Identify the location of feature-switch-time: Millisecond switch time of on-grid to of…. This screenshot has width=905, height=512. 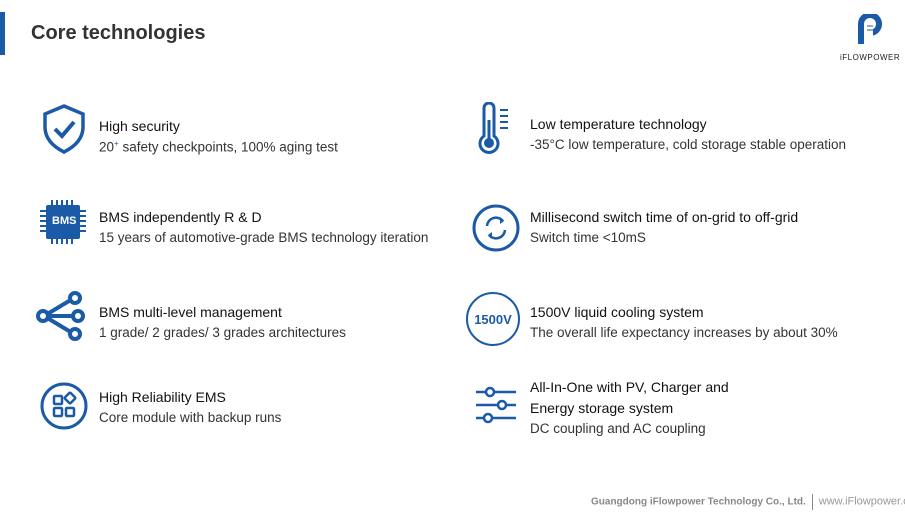
(664, 227).